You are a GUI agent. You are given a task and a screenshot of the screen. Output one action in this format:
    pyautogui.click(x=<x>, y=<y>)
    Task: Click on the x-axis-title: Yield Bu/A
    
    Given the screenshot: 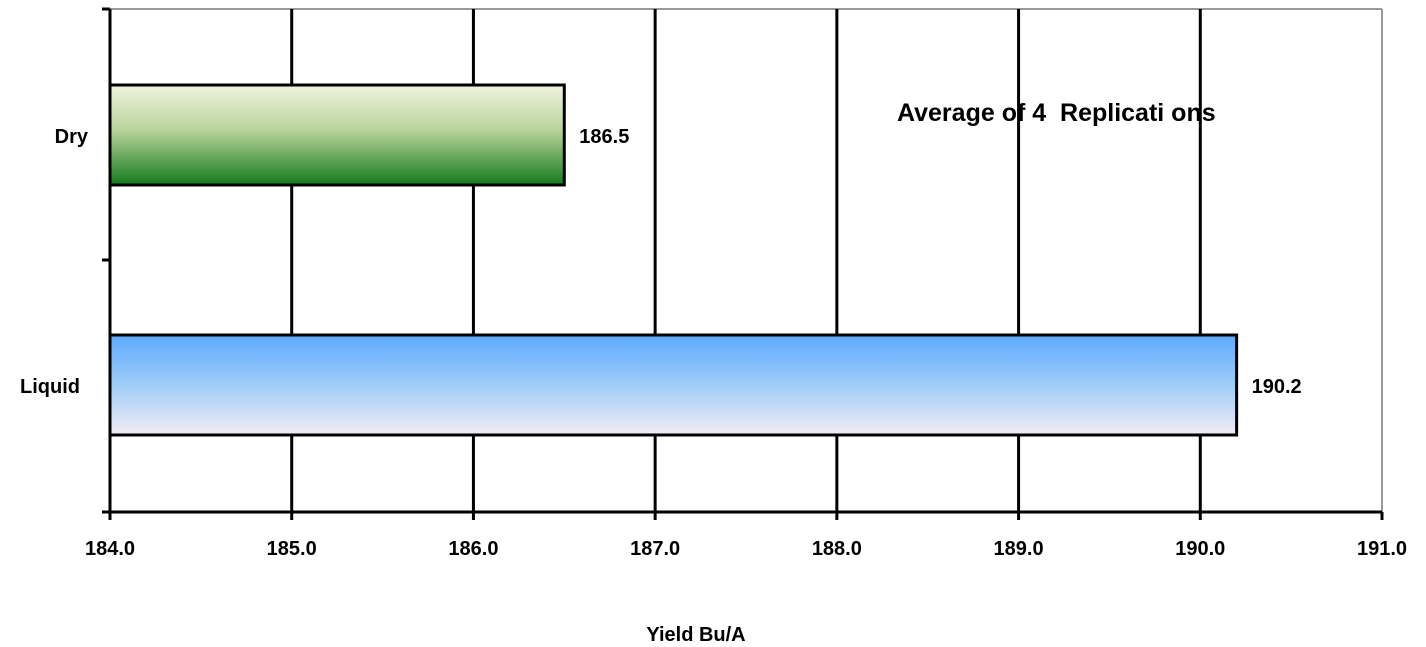 What is the action you would take?
    pyautogui.click(x=695, y=635)
    